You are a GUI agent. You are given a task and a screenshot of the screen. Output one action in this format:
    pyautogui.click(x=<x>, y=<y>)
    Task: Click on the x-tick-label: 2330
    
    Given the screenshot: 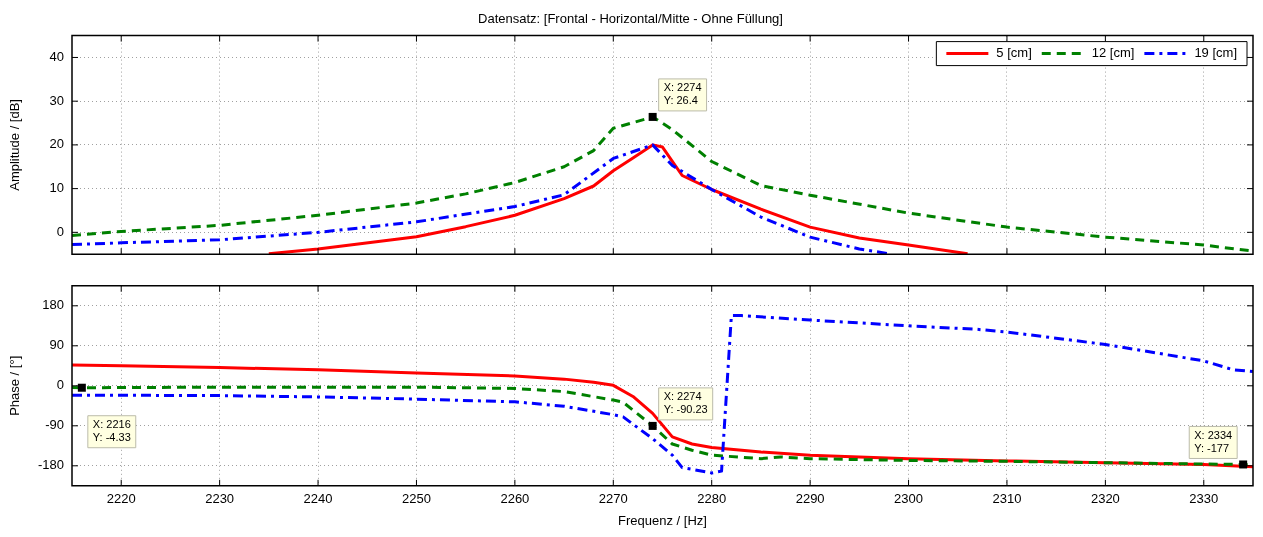 What is the action you would take?
    pyautogui.click(x=1204, y=499)
    